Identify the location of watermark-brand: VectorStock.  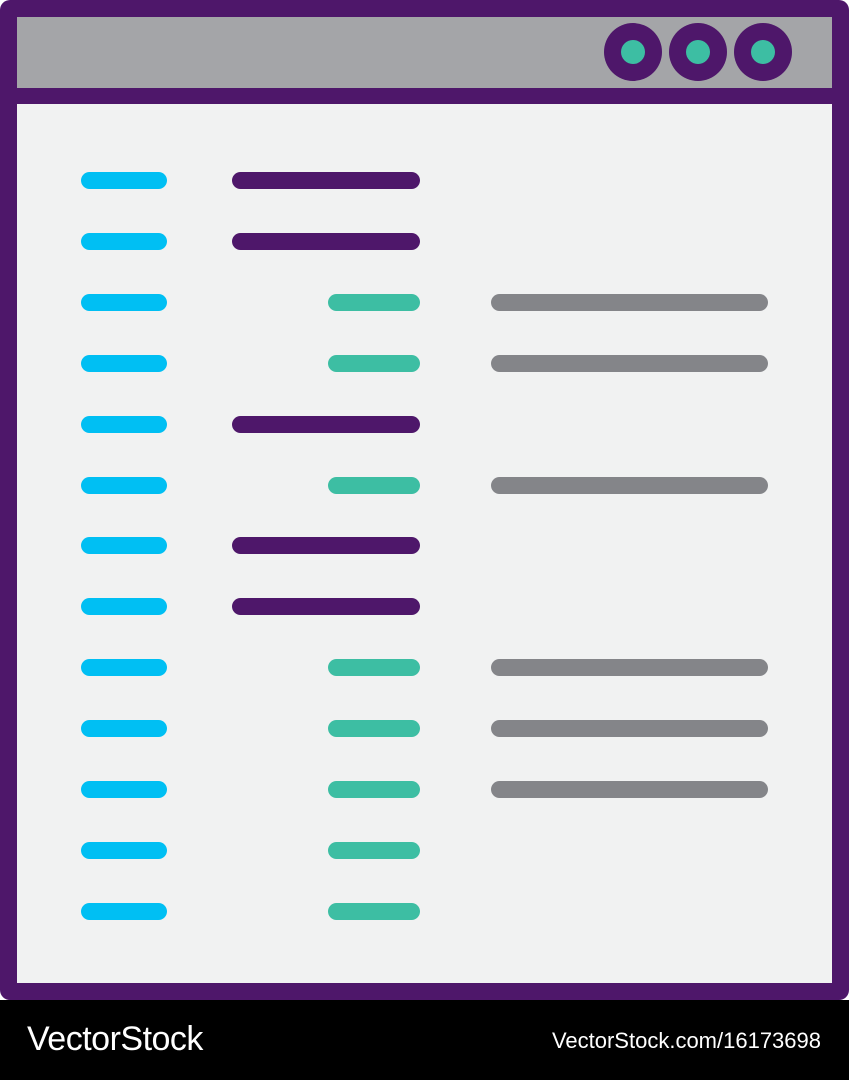
(115, 1039).